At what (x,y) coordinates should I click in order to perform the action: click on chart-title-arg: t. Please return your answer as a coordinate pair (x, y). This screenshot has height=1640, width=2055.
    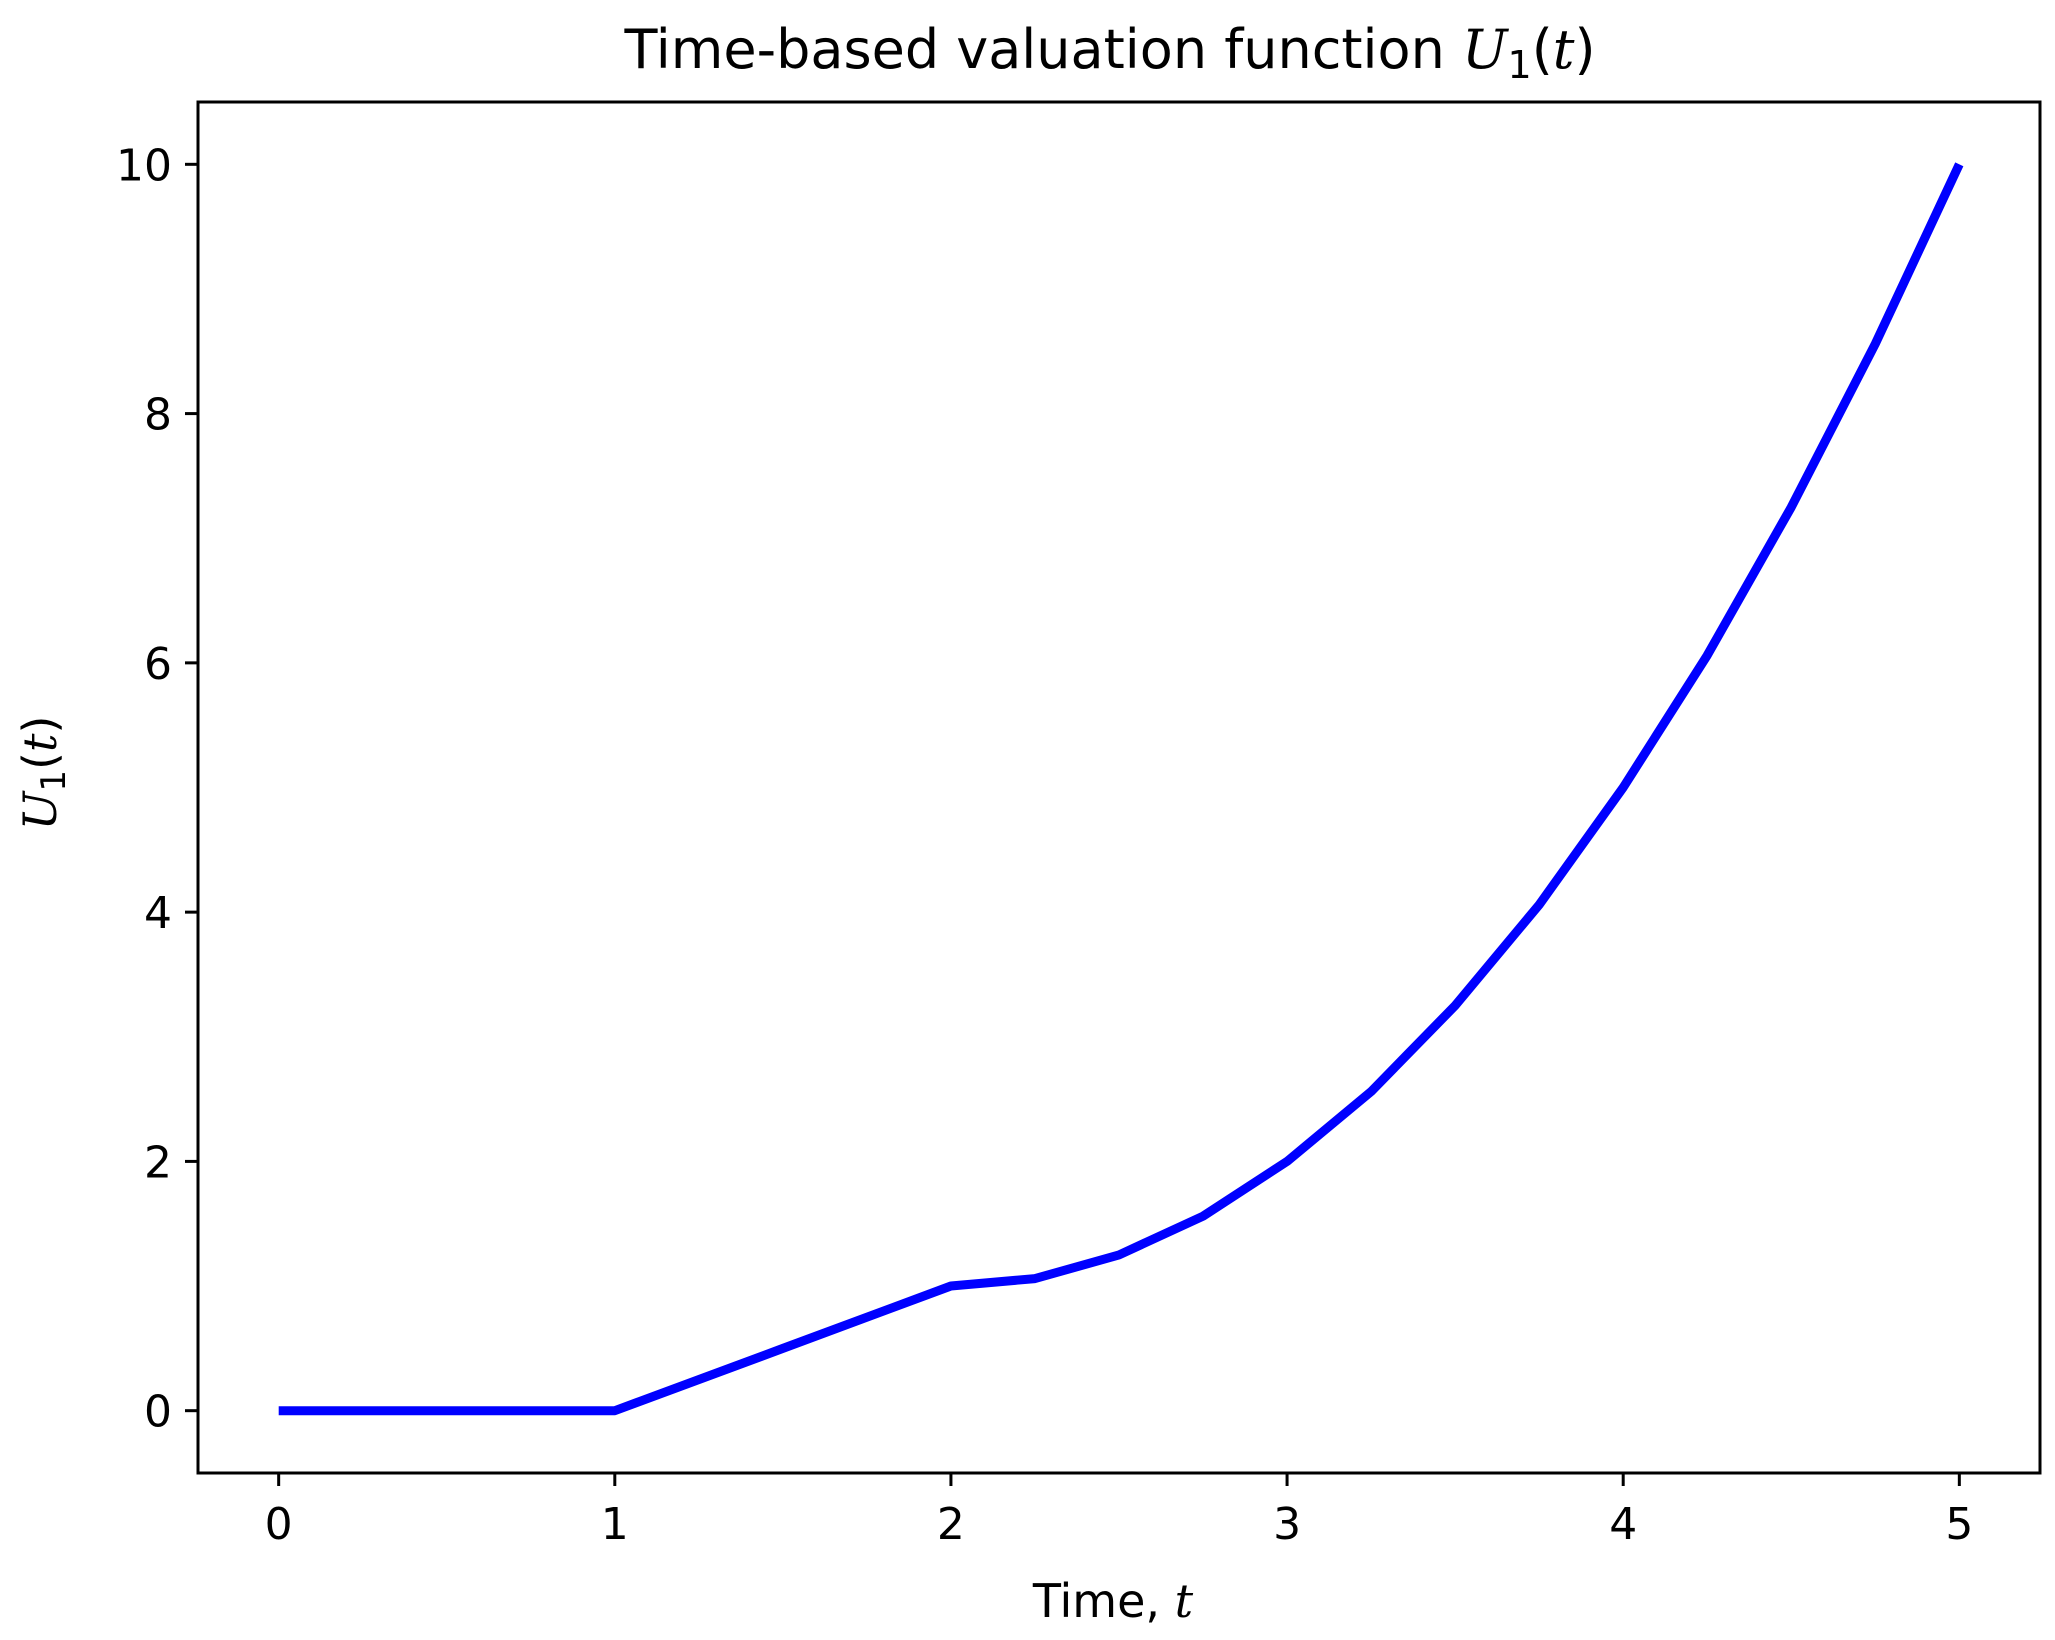
    Looking at the image, I should click on (1564, 49).